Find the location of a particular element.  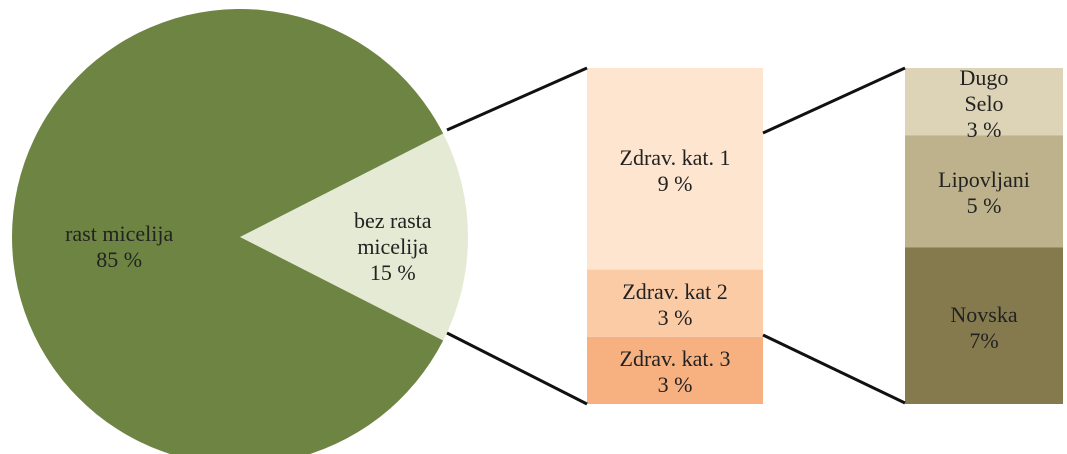

value-label: 85 % is located at coordinates (119, 259).